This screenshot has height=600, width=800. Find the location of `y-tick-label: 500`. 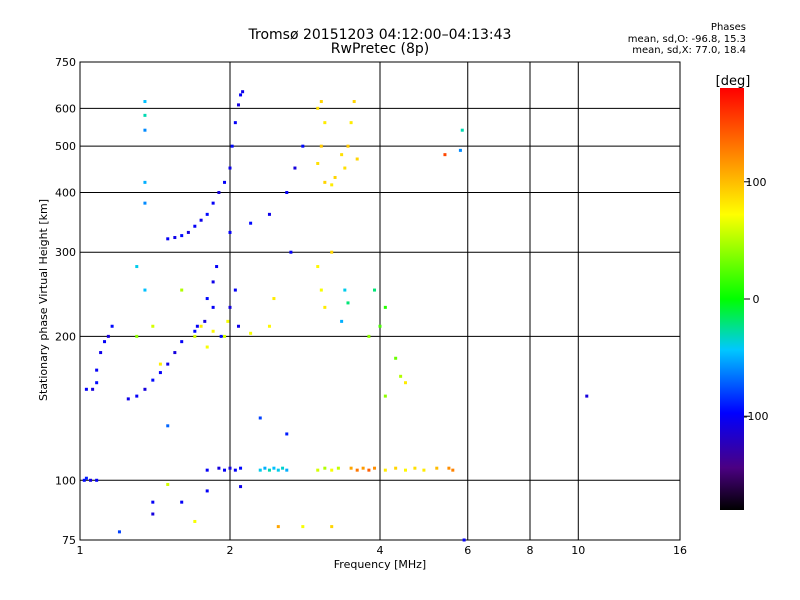

y-tick-label: 500 is located at coordinates (65, 146).